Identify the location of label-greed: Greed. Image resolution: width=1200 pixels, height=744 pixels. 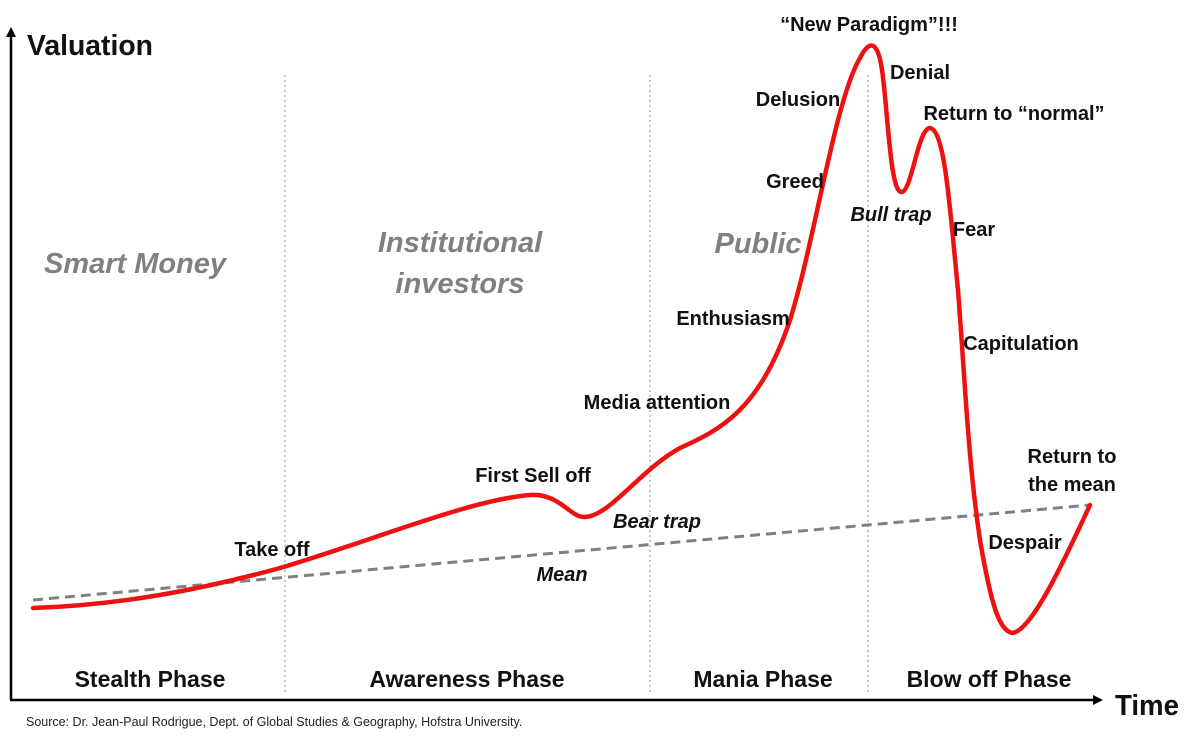
(795, 182).